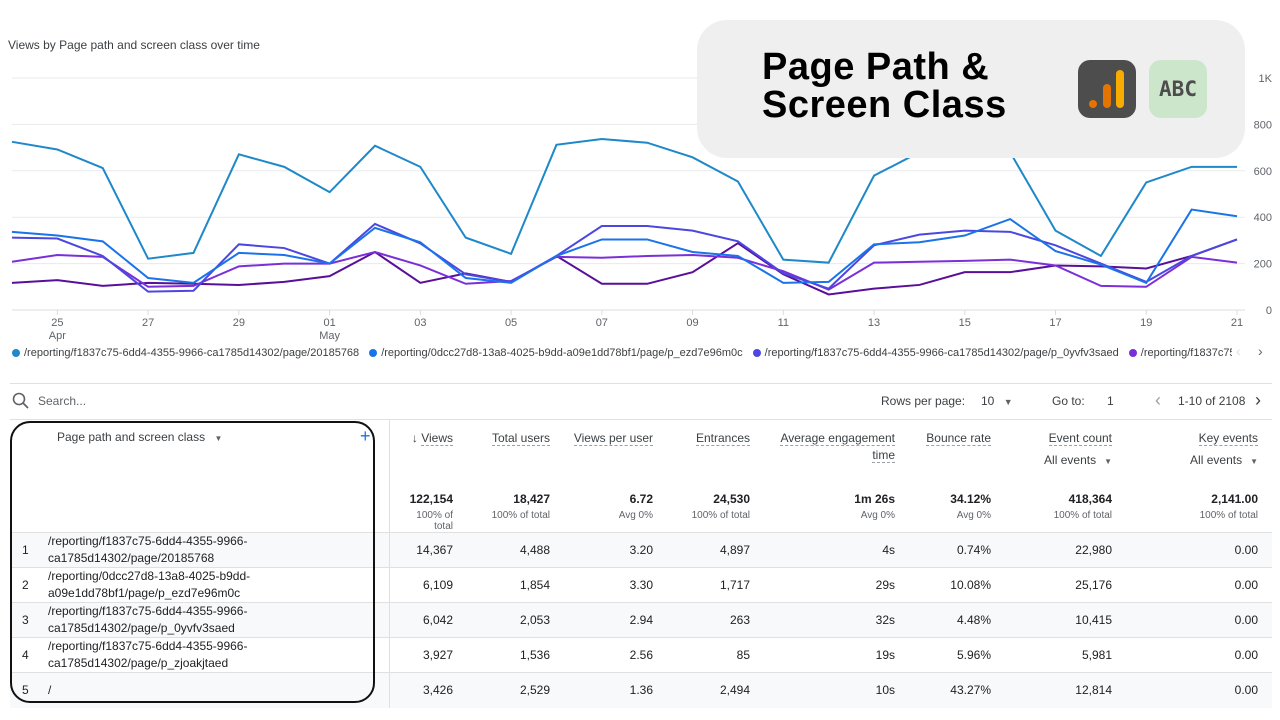  Describe the element at coordinates (27, 620) in the screenshot. I see `row-index: 3` at that location.